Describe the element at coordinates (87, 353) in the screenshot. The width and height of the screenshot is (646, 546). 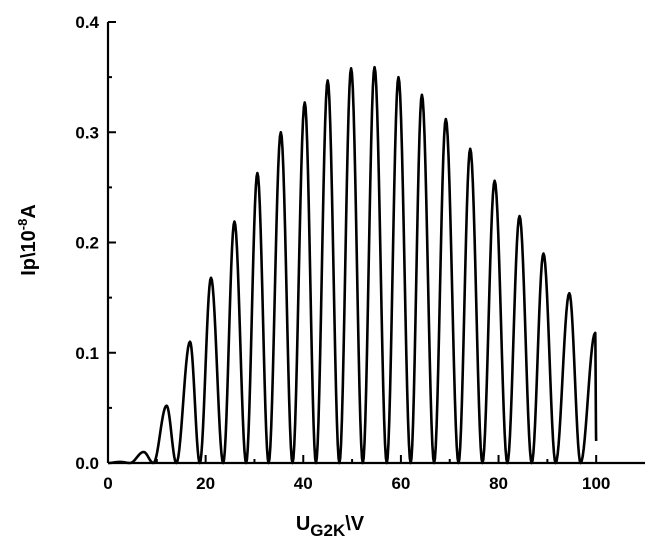
I see `y-tick-label: 0.1` at that location.